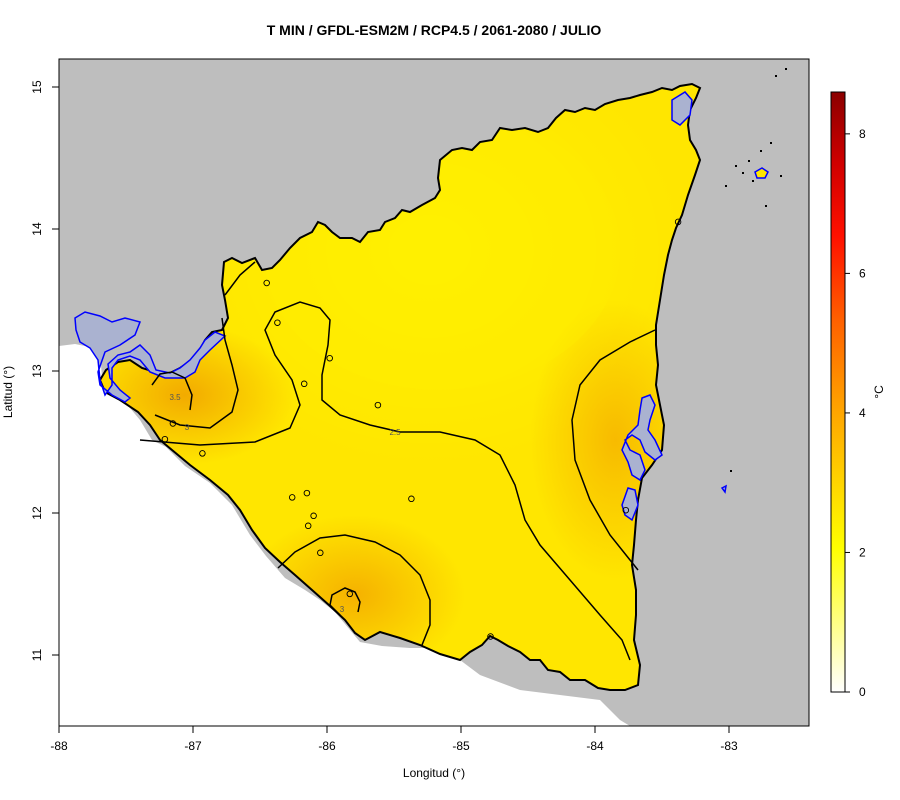  What do you see at coordinates (37, 513) in the screenshot?
I see `y-tick-label: 12` at bounding box center [37, 513].